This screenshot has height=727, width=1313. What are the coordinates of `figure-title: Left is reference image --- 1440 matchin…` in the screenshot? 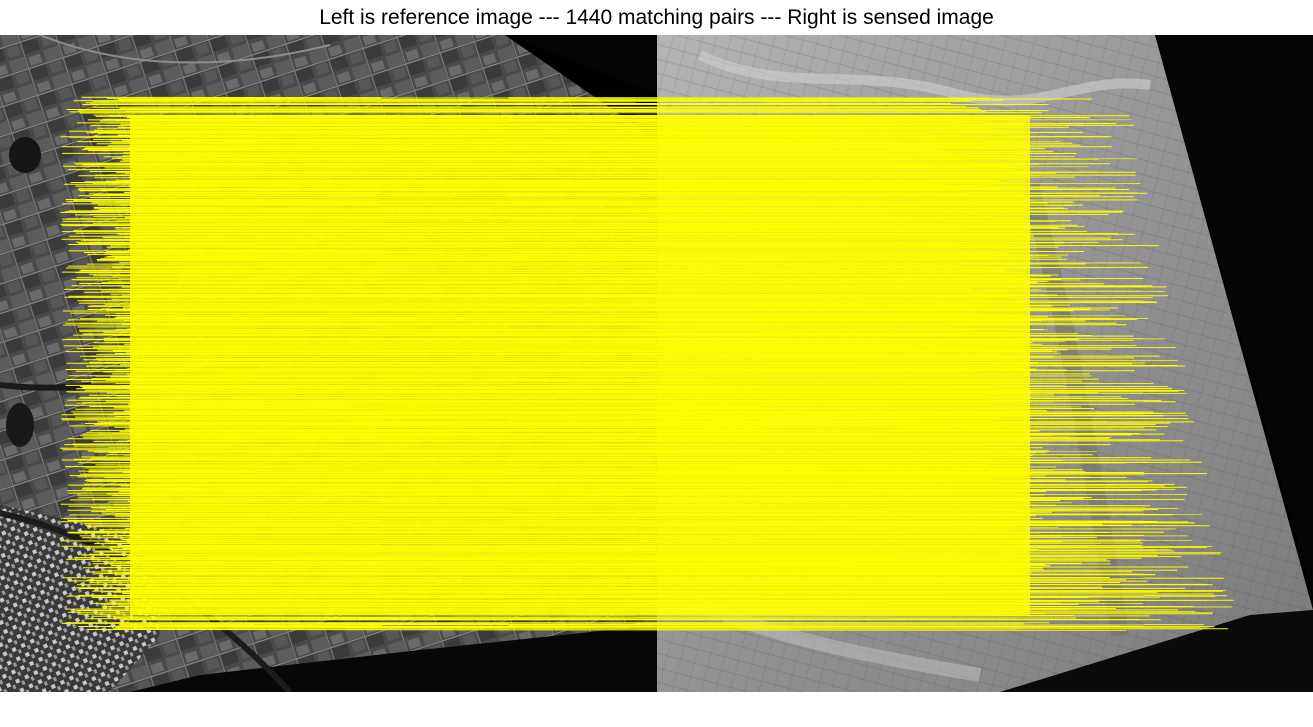 It's located at (656, 17).